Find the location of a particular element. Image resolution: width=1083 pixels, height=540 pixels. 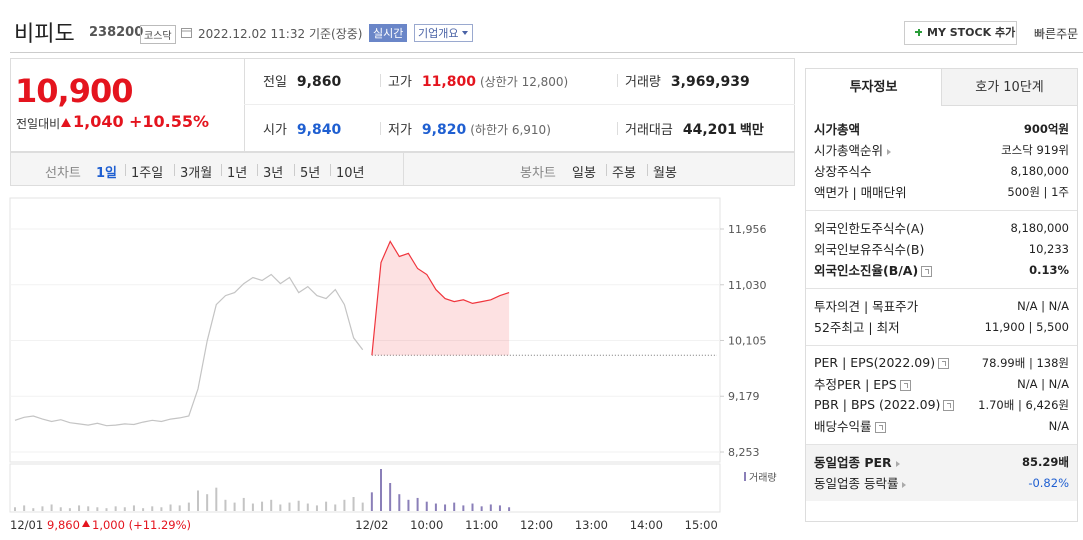

y-tick-label: 10,105 is located at coordinates (747, 340).